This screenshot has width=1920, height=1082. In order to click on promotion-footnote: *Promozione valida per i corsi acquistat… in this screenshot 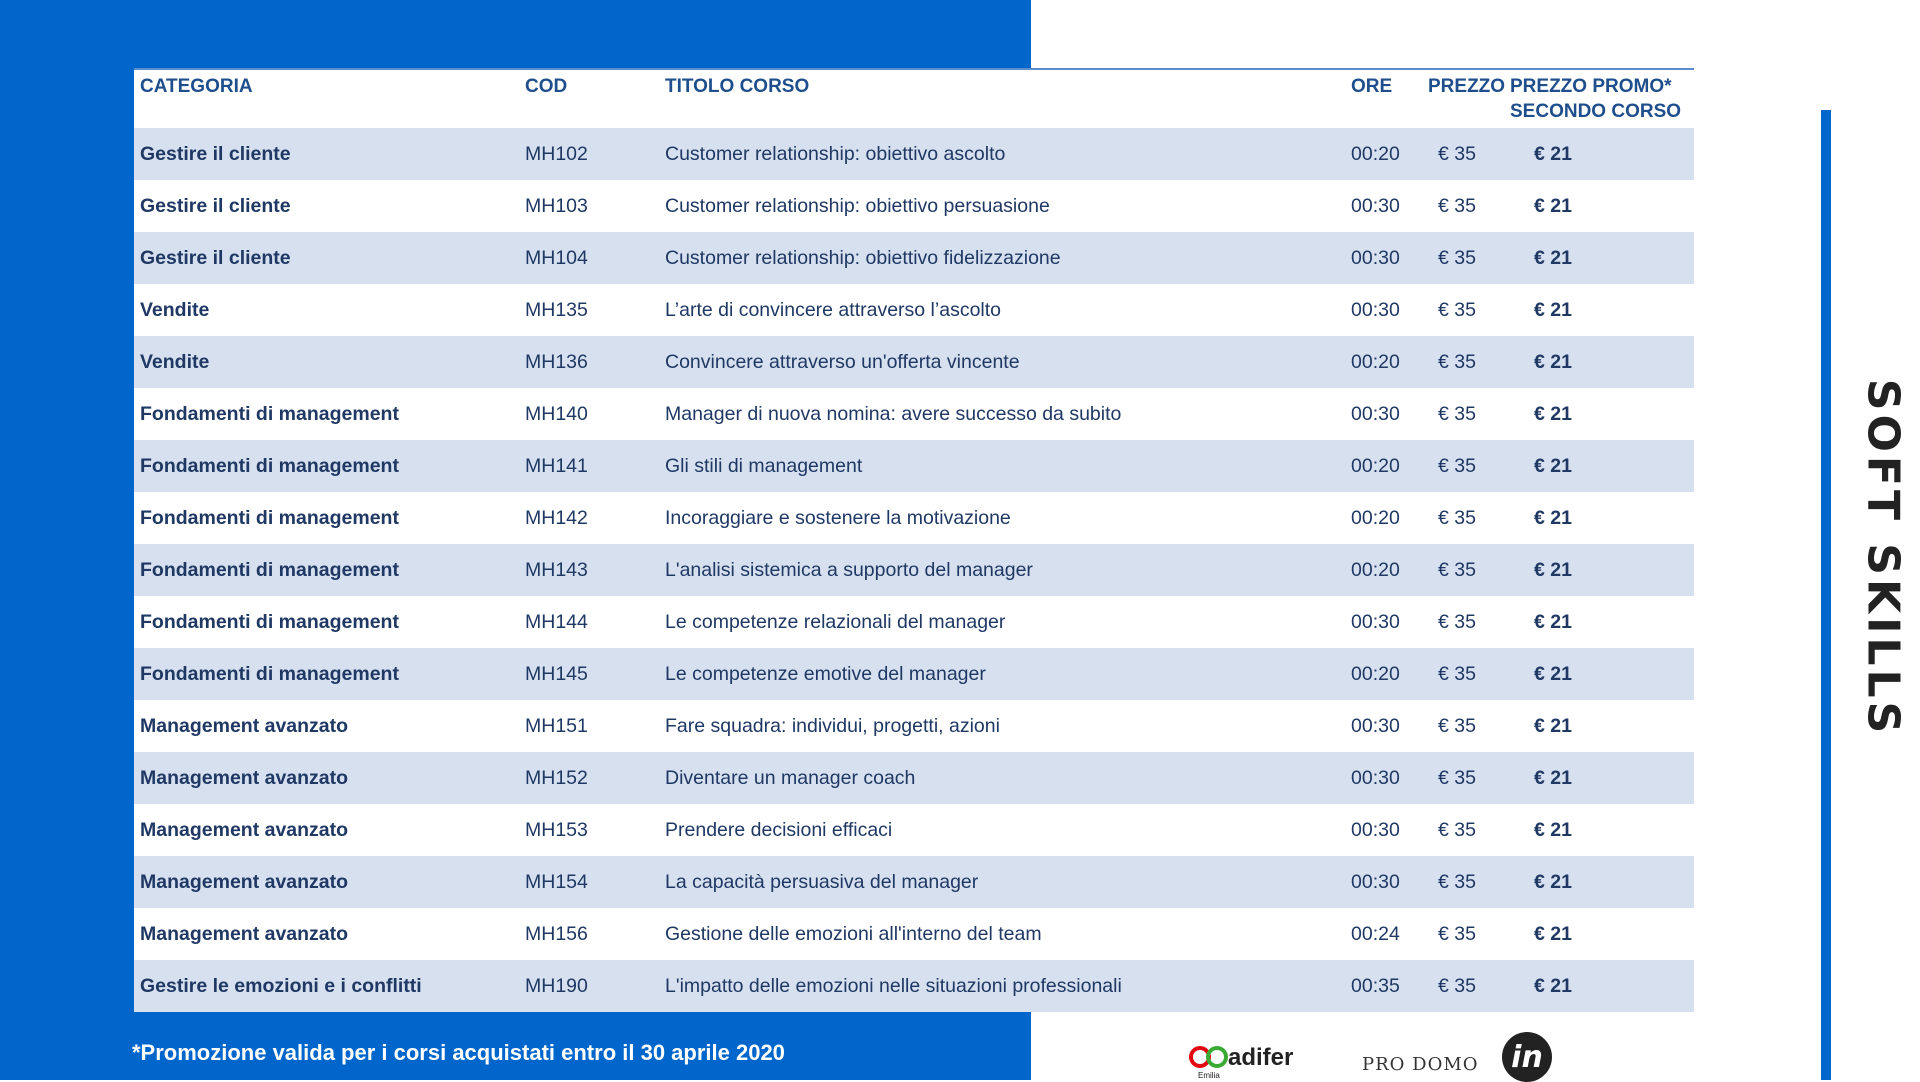, I will do `click(458, 1052)`.